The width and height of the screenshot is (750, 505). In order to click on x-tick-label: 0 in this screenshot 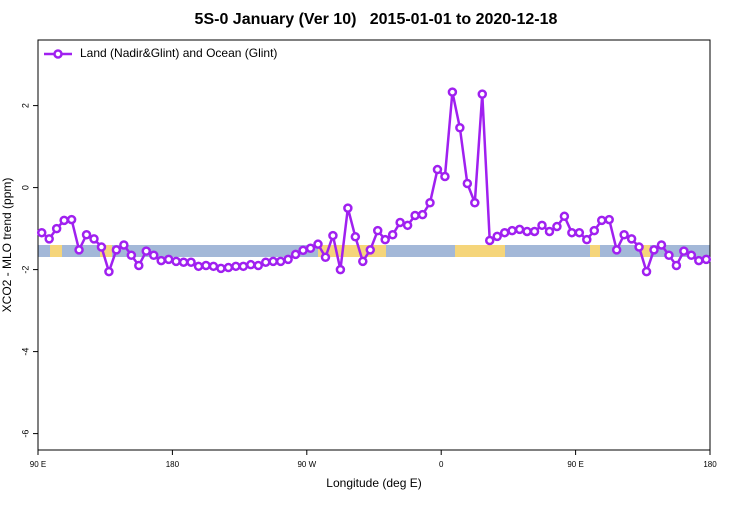, I will do `click(441, 464)`.